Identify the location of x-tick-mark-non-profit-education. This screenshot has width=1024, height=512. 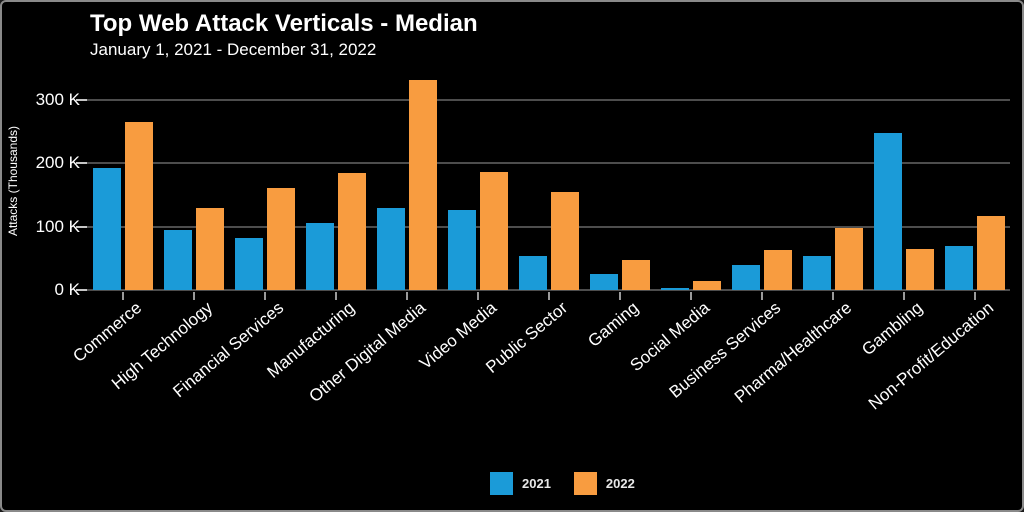
(974, 296).